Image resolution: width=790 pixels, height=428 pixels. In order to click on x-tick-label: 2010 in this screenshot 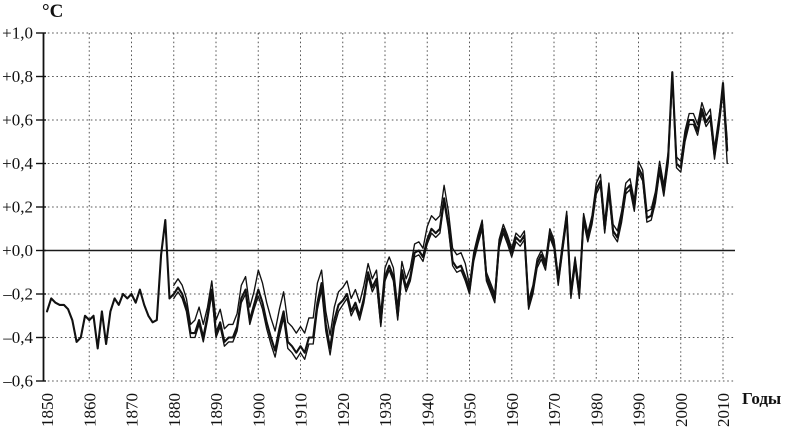, I will do `click(723, 410)`.